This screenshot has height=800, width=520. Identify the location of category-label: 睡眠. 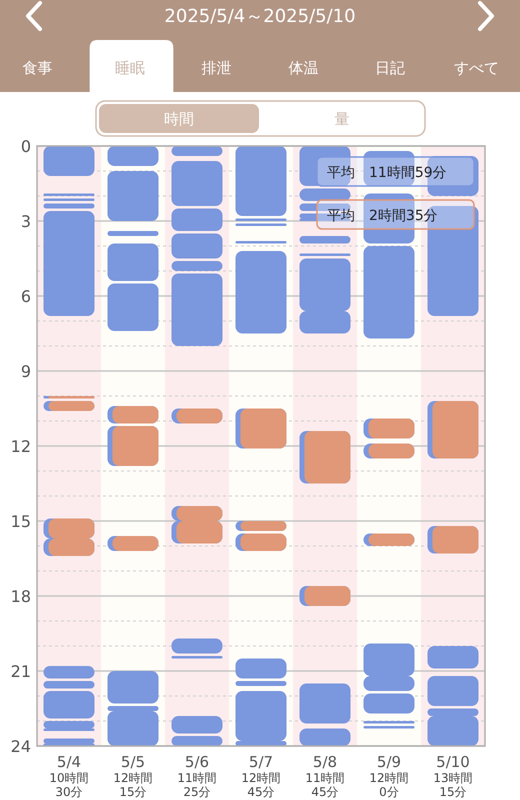
(130, 68).